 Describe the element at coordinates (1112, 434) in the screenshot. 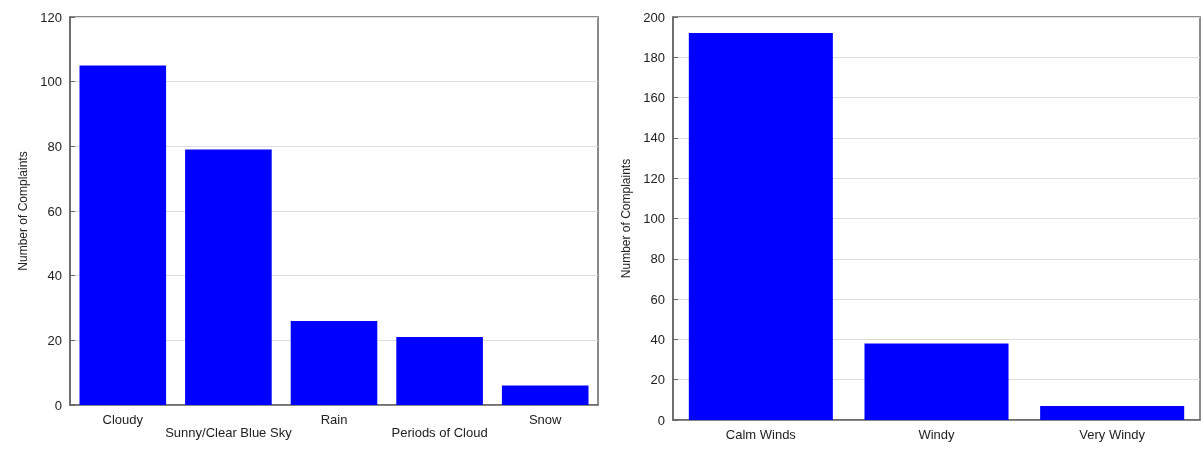

I see `x-tick-label: Very Windy` at that location.